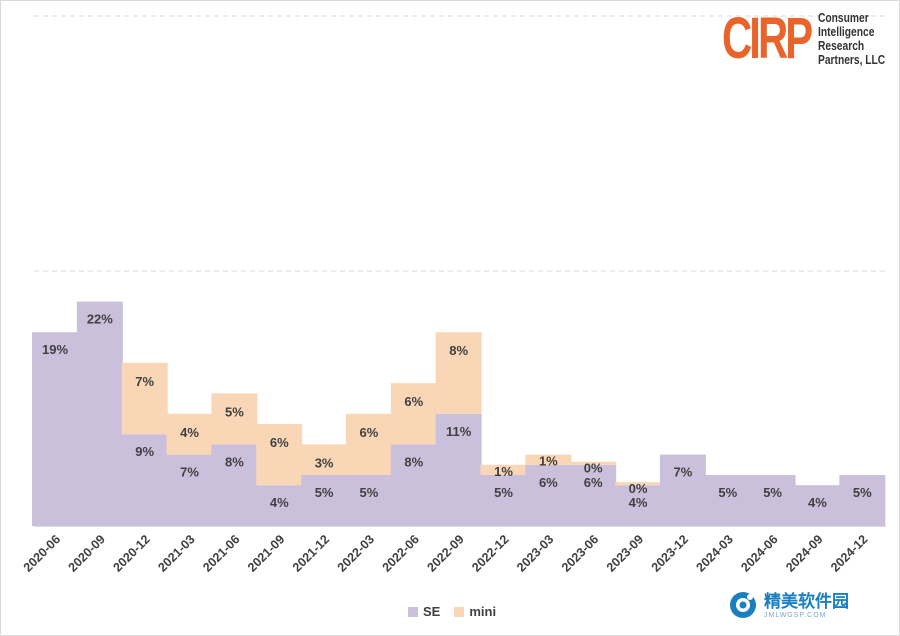 The image size is (900, 636). I want to click on logo-line: Partners, LLC, so click(852, 60).